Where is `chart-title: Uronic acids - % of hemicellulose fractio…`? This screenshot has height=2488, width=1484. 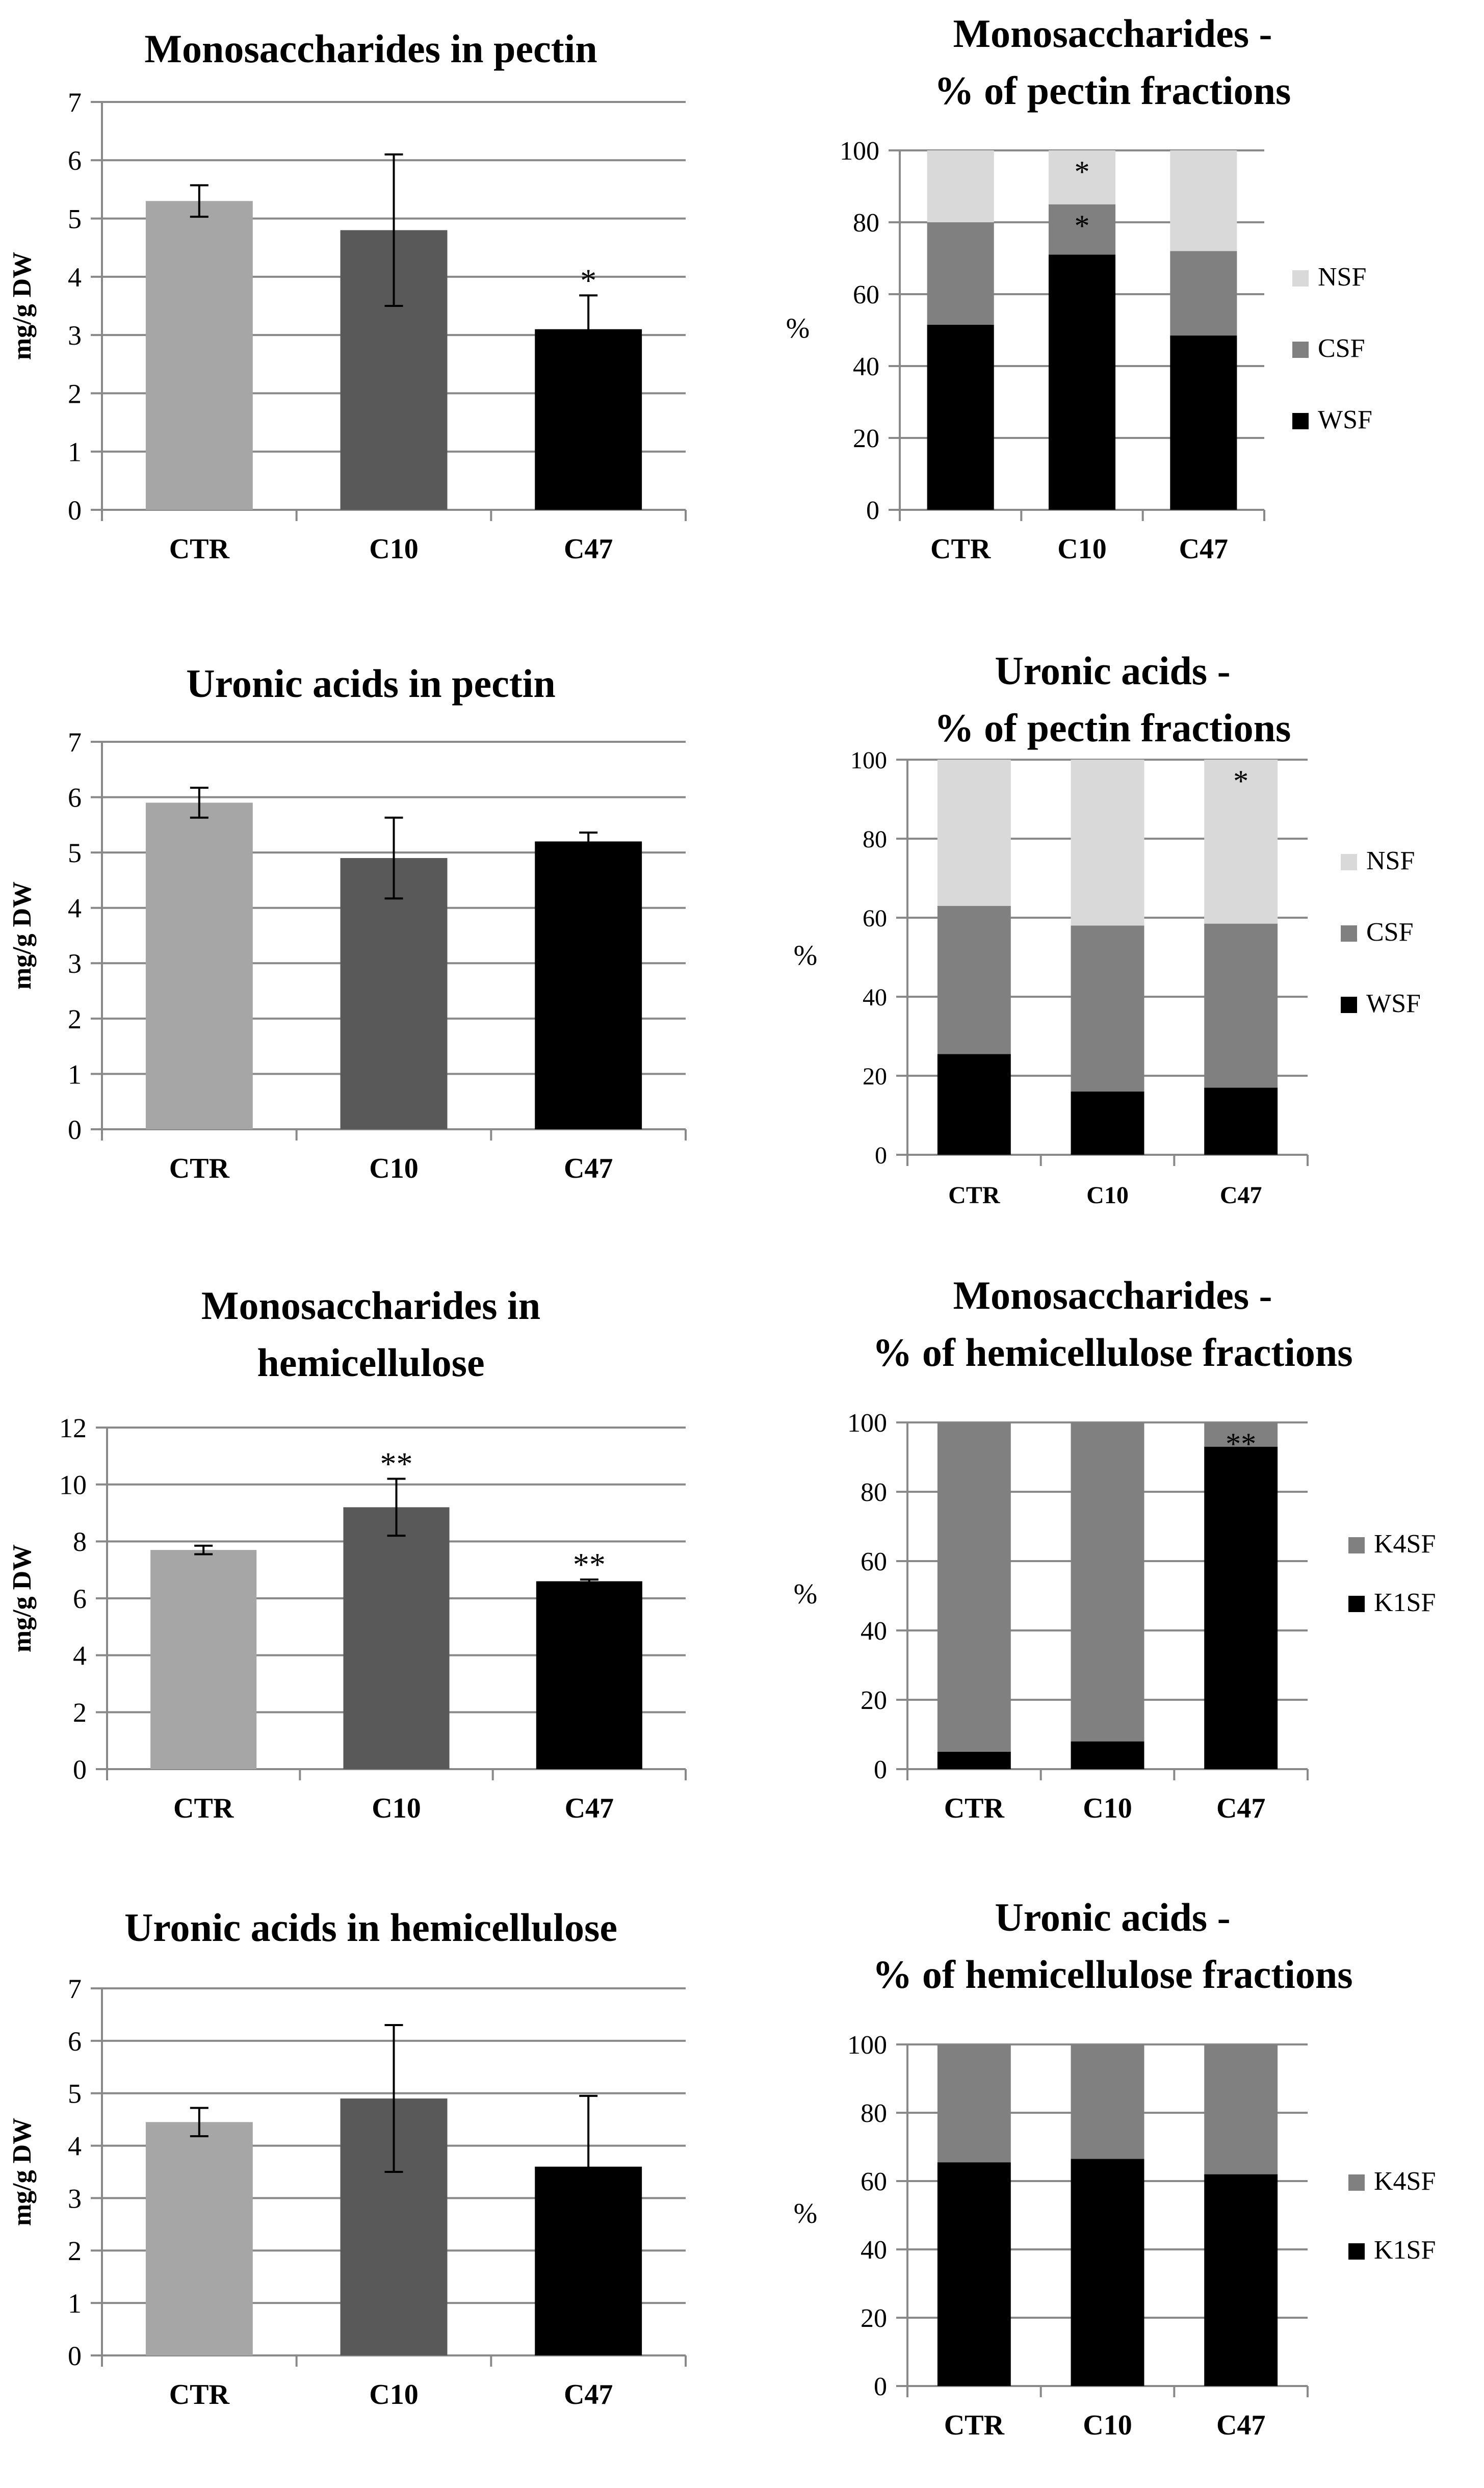 chart-title: Uronic acids - % of hemicellulose fractio… is located at coordinates (1112, 1946).